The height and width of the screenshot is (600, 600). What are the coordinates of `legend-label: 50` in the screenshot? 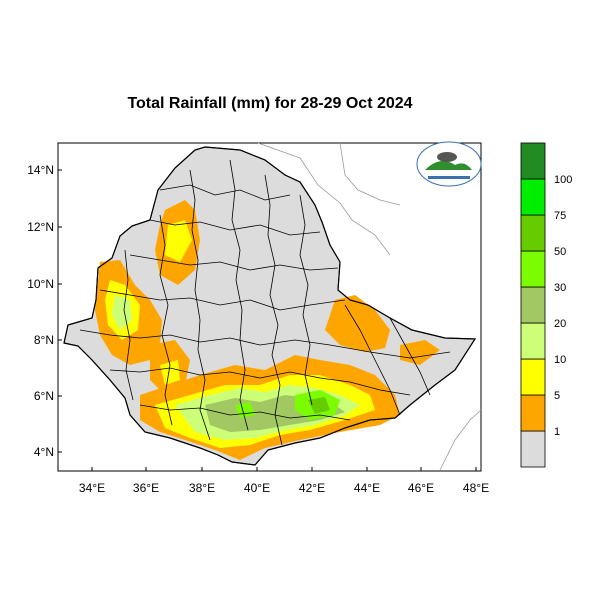 It's located at (560, 252).